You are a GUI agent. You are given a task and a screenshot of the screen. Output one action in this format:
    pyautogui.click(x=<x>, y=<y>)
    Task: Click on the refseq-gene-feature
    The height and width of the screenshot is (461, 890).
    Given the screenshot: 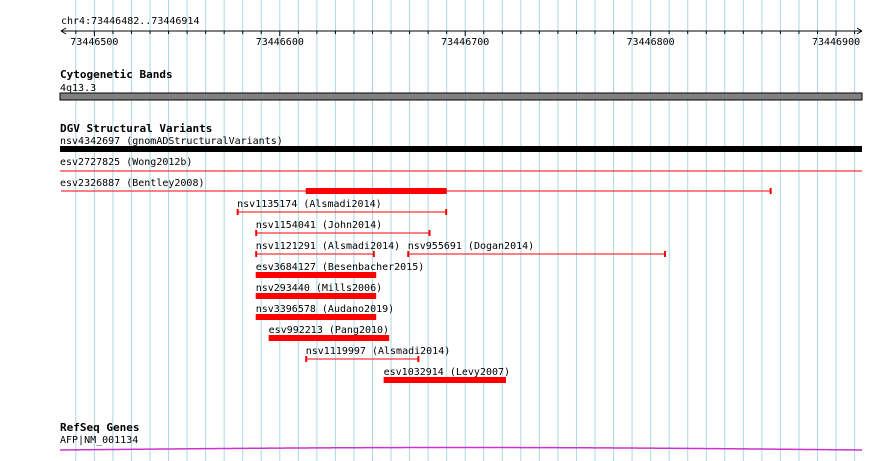 What is the action you would take?
    pyautogui.click(x=461, y=448)
    